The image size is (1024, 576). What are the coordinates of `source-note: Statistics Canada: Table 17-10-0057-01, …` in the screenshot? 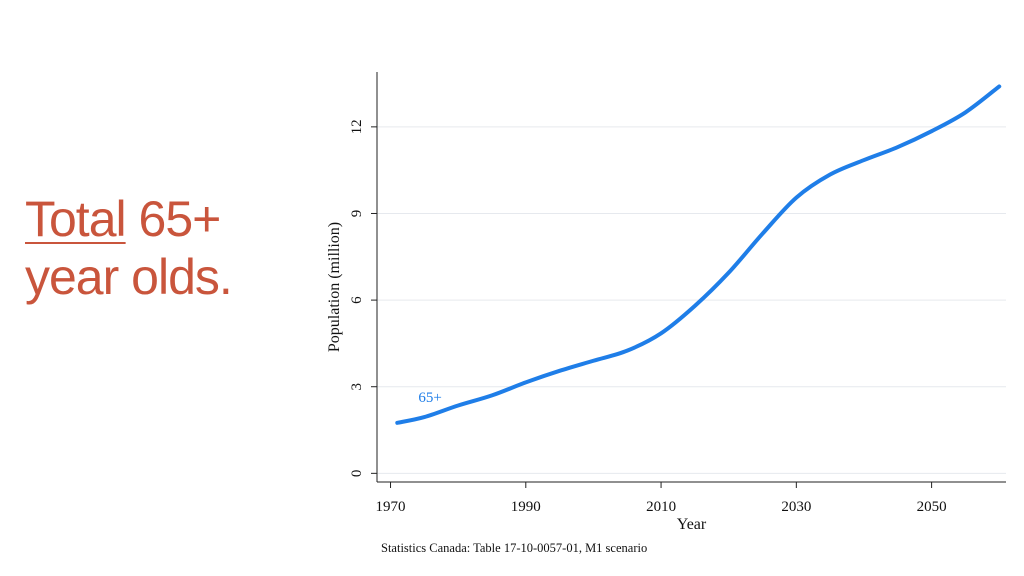 It's located at (514, 548).